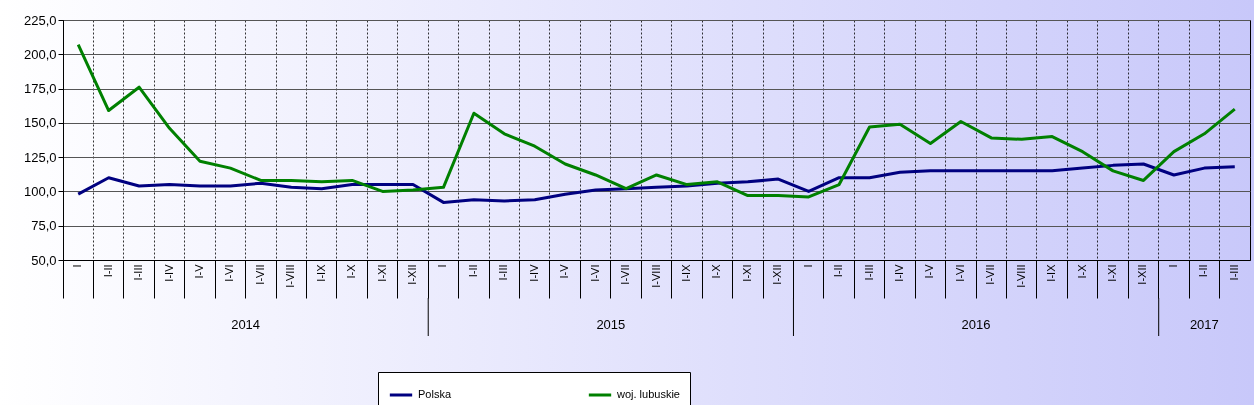 The image size is (1254, 405). I want to click on y-tick-label: 125,0, so click(40, 157).